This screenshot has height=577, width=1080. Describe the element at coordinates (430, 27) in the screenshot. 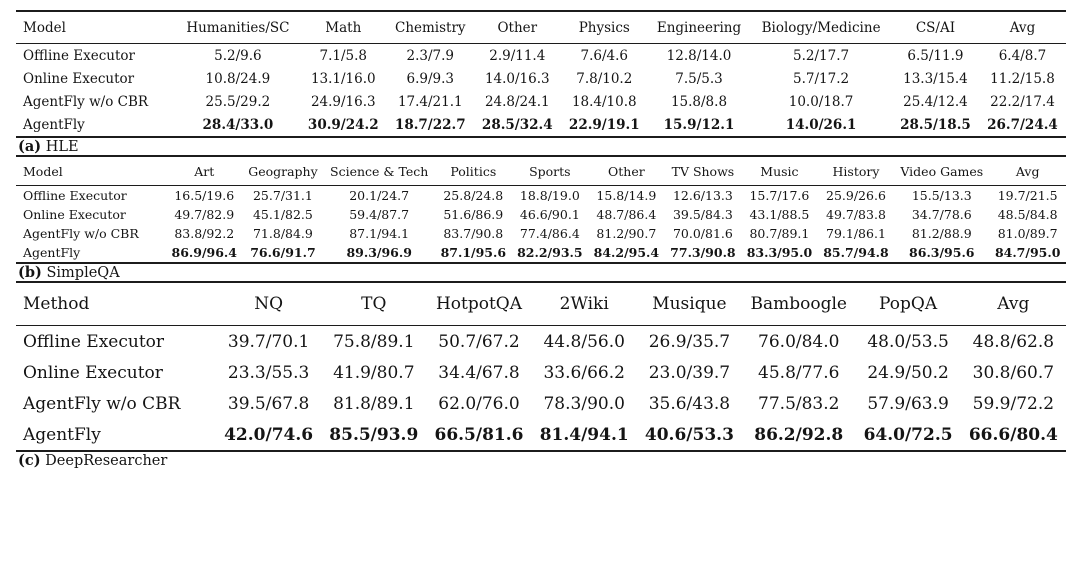

I see `column-header: Chemistry` at that location.